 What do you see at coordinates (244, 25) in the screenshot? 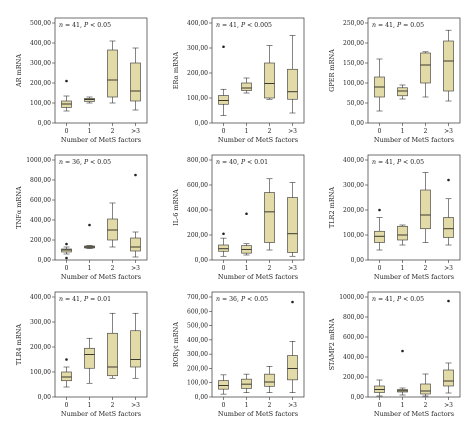
I see `stat-annotation: n = 41, P < 0.005` at bounding box center [244, 25].